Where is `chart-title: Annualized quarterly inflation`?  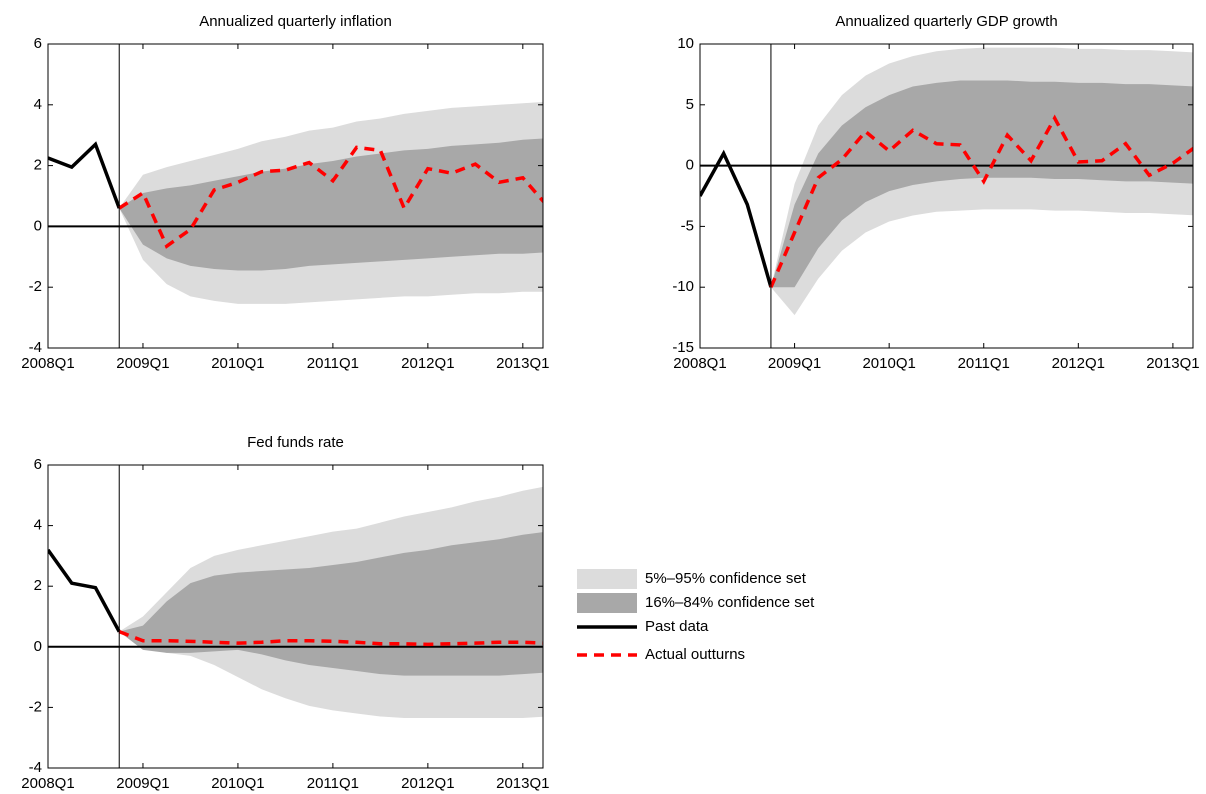 chart-title: Annualized quarterly inflation is located at coordinates (295, 21).